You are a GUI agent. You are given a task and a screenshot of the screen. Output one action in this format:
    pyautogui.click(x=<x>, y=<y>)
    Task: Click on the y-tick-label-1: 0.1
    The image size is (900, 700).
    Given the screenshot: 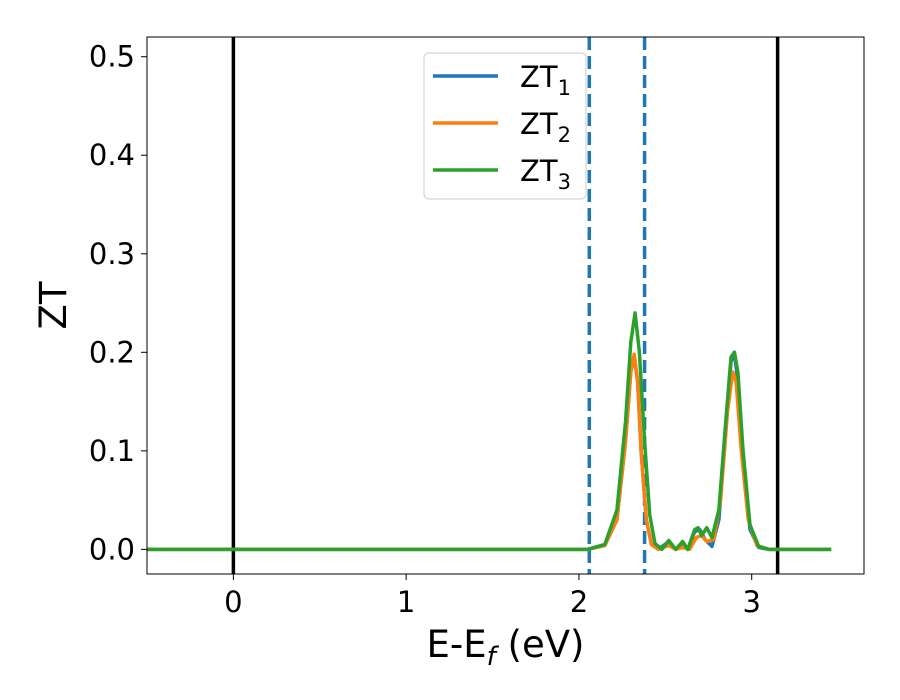 What is the action you would take?
    pyautogui.click(x=112, y=451)
    